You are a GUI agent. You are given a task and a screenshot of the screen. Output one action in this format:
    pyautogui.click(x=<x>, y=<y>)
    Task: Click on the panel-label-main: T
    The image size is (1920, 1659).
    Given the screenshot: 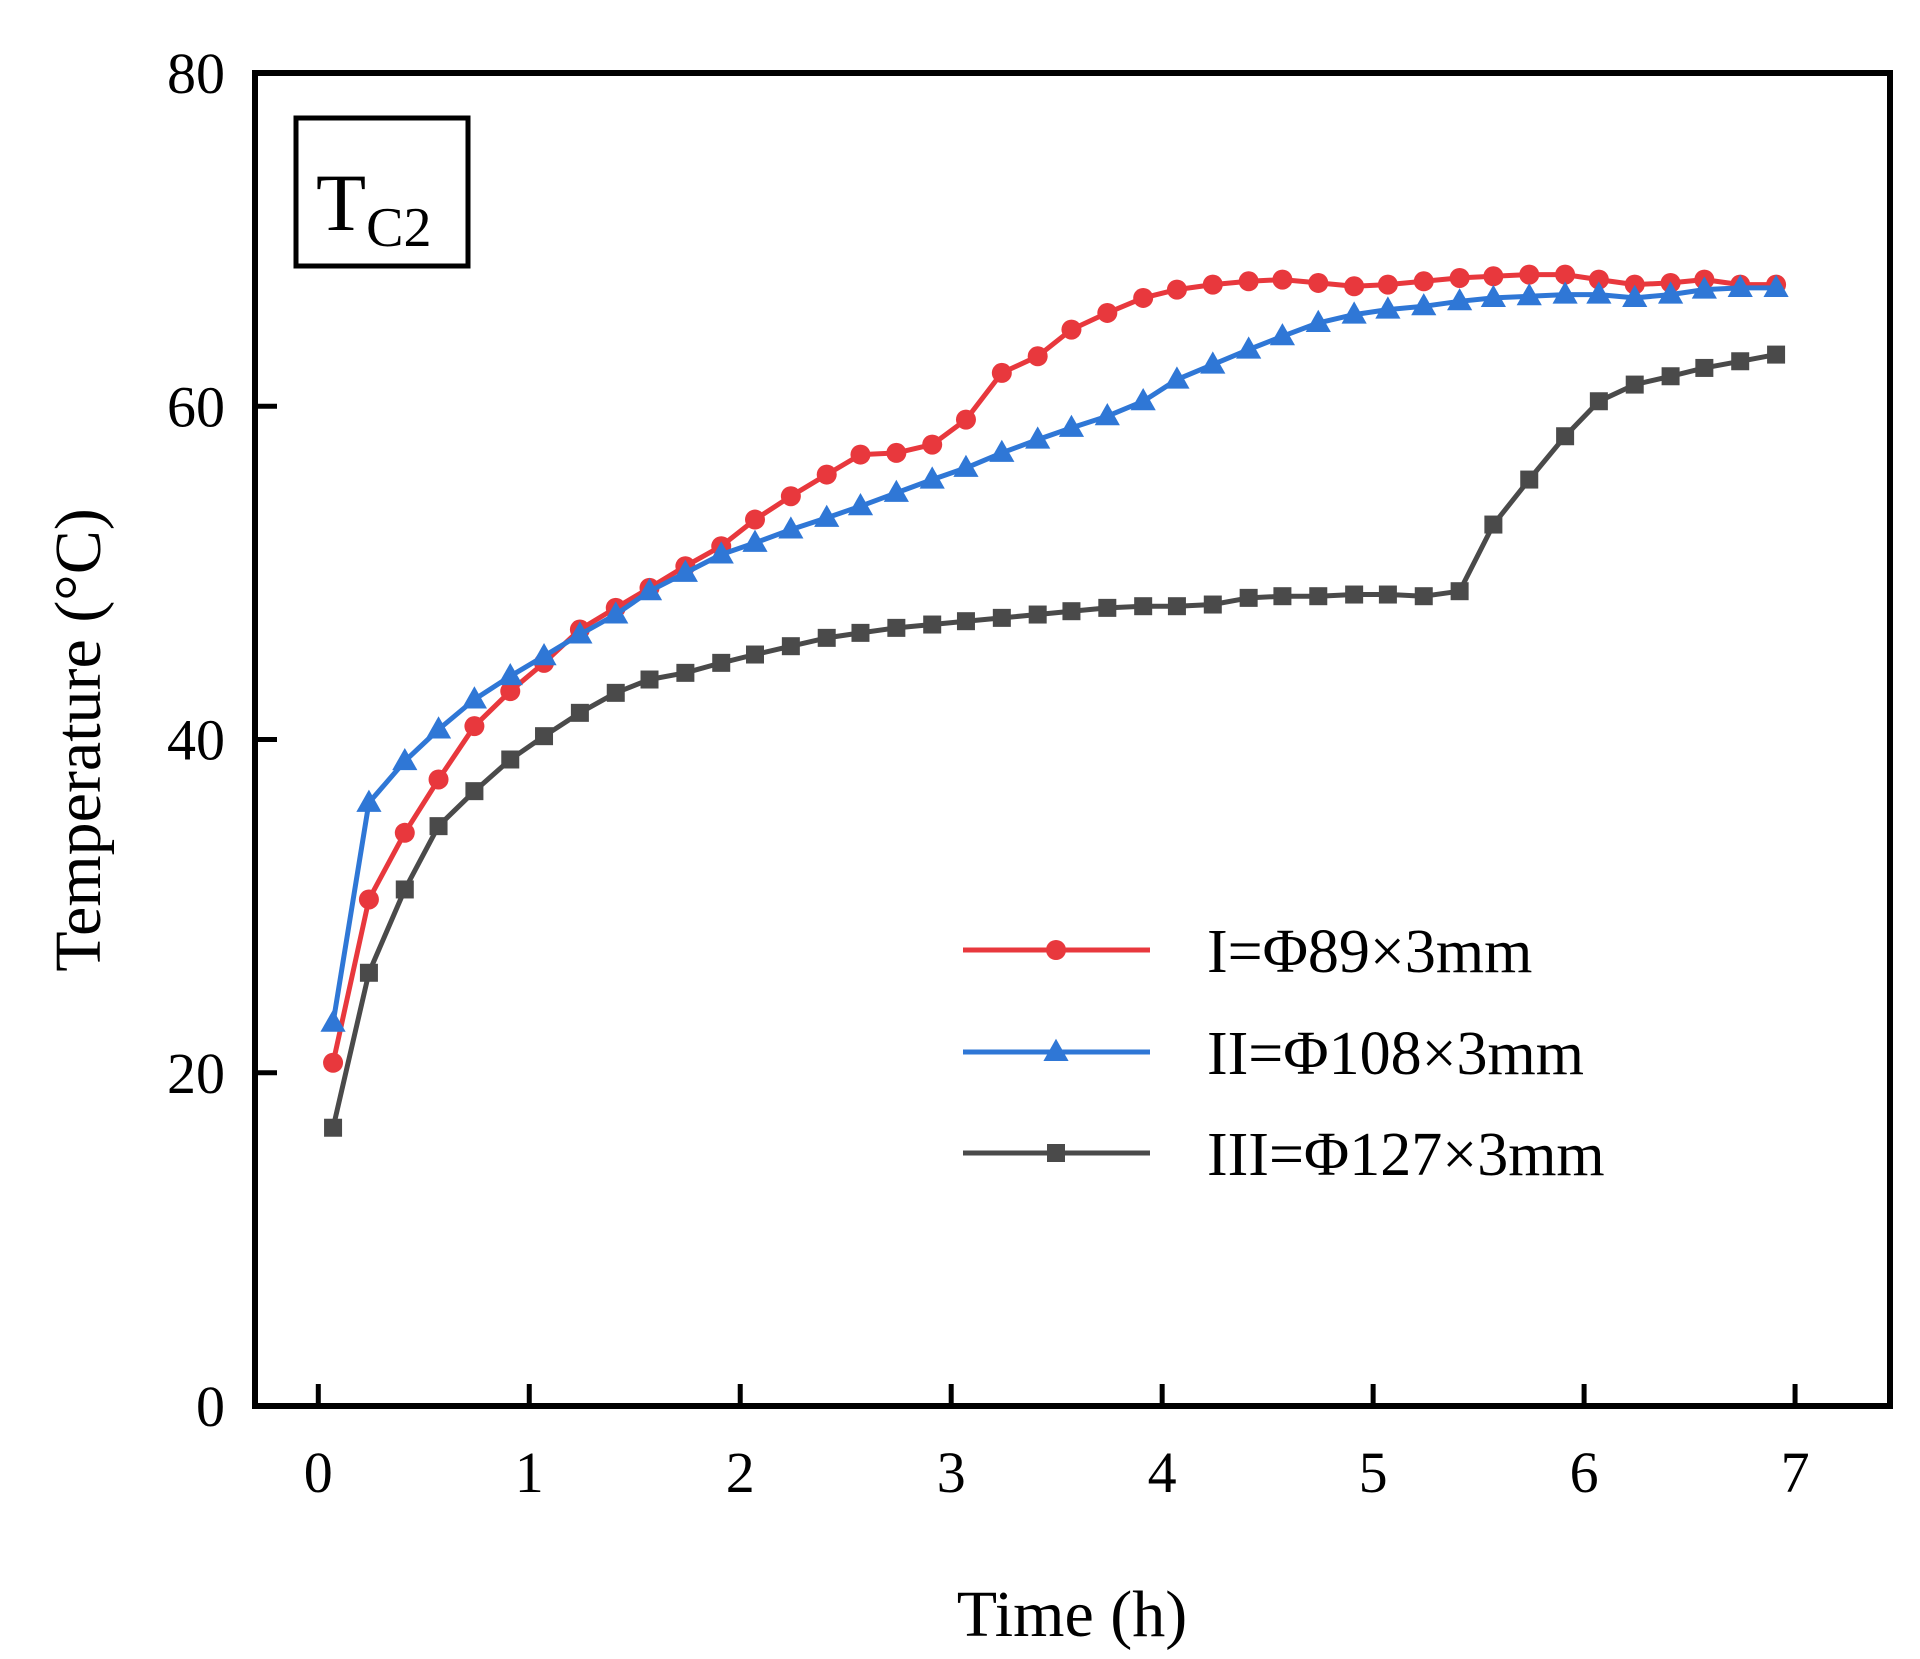 What is the action you would take?
    pyautogui.click(x=341, y=202)
    